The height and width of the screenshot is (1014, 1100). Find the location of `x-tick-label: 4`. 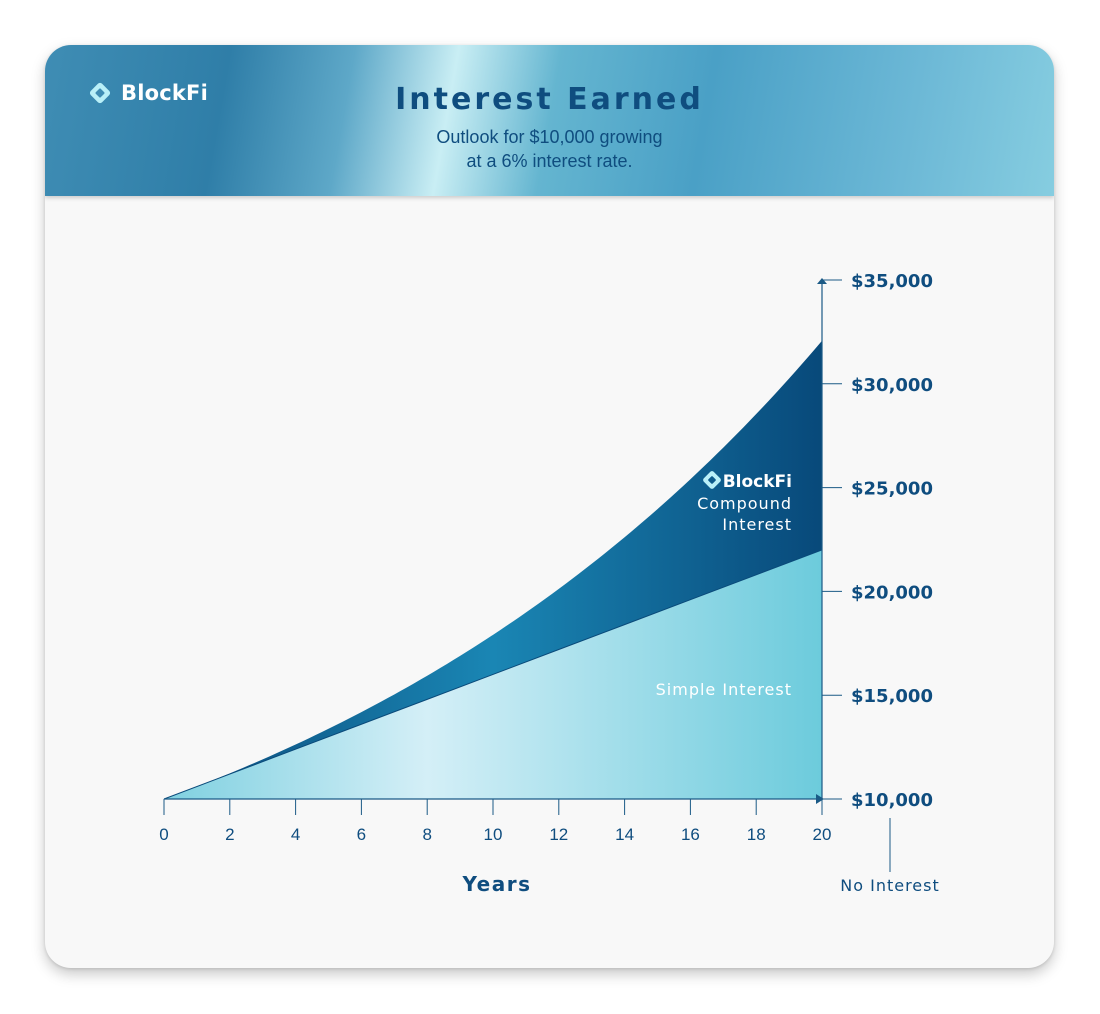

x-tick-label: 4 is located at coordinates (295, 834).